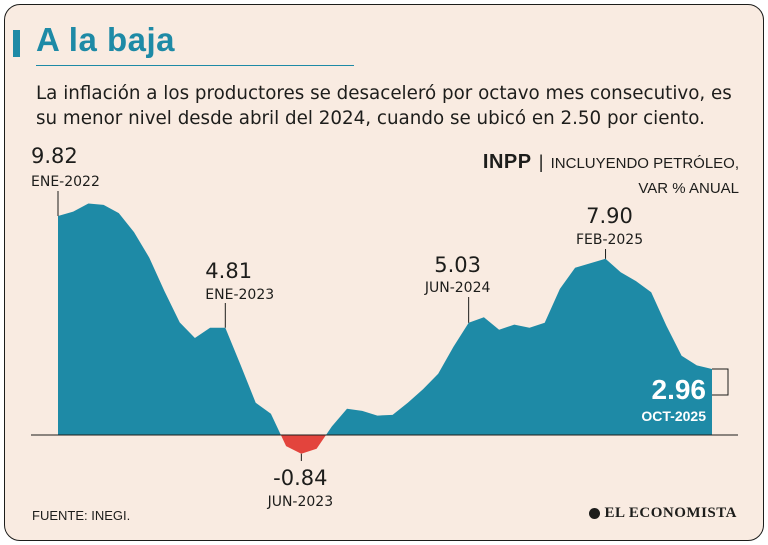  What do you see at coordinates (644, 163) in the screenshot?
I see `legend-description-1: INCLUYENDO PETRÓLEO,` at bounding box center [644, 163].